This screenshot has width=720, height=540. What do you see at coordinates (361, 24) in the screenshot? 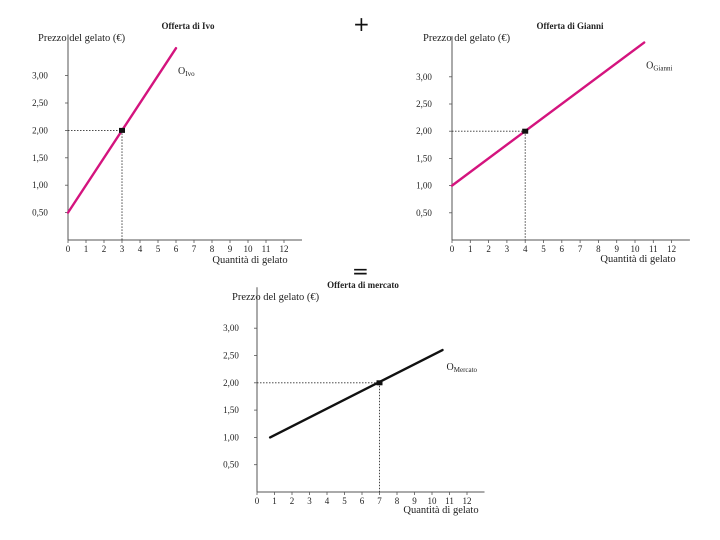
I see `plus-sign: +` at bounding box center [361, 24].